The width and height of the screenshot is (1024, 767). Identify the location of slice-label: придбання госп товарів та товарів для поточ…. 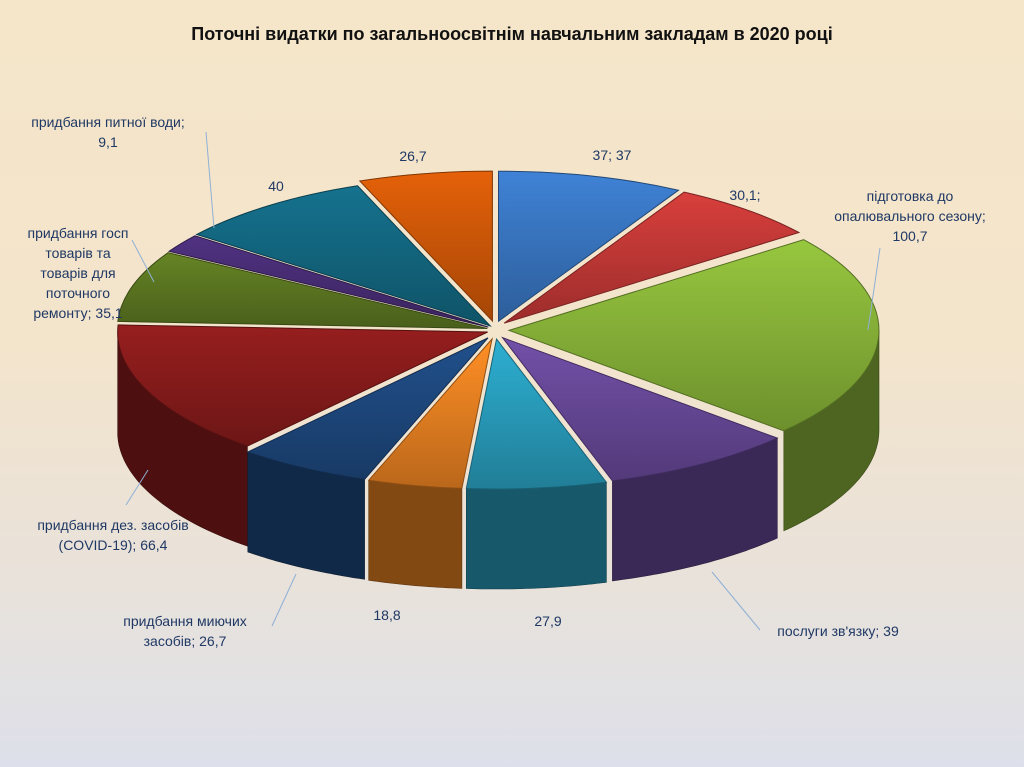
(78, 273).